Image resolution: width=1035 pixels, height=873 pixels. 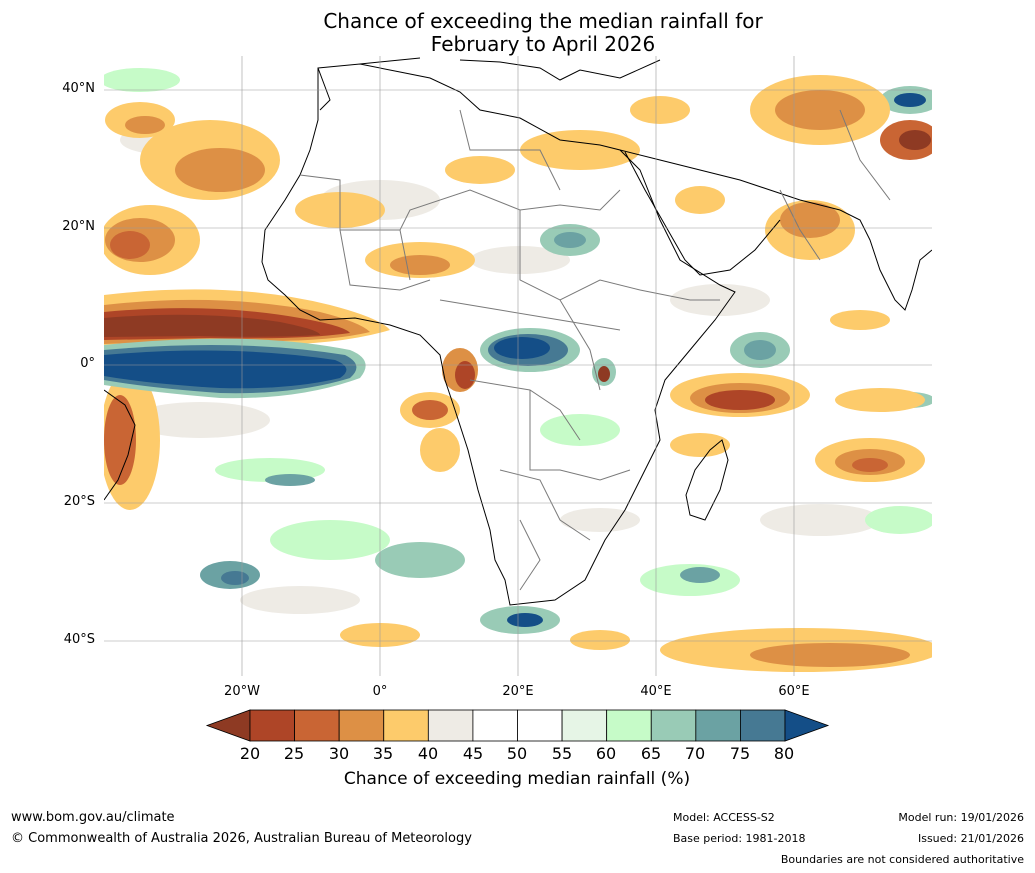 I want to click on legend-tick-20: 20, so click(x=250, y=753).